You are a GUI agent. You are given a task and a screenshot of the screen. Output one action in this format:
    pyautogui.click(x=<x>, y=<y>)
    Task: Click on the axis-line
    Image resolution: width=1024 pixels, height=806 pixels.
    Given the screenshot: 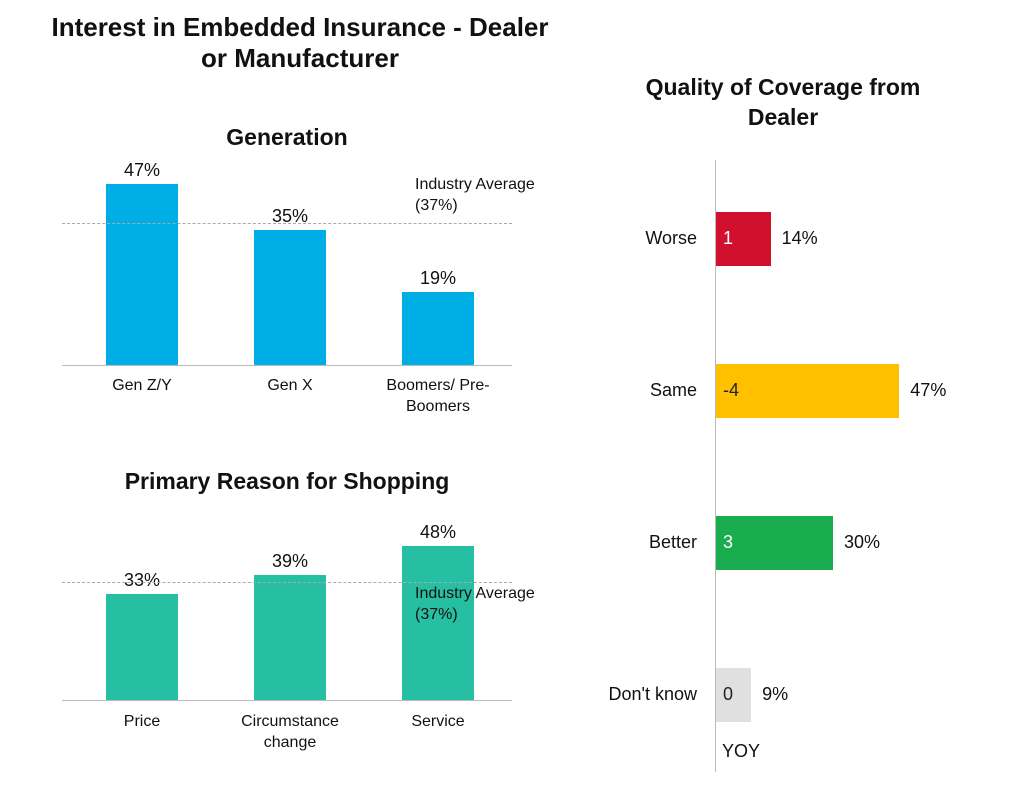 What is the action you would take?
    pyautogui.click(x=715, y=466)
    